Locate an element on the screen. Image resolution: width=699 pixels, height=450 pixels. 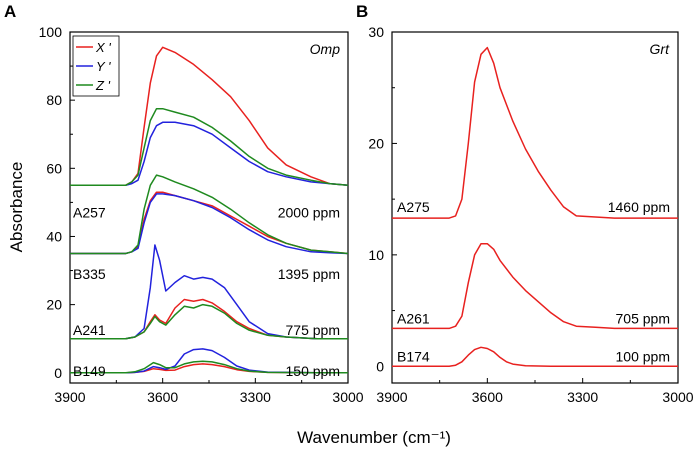
legend: X ' Y ' Z ' is located at coordinates (96, 66).